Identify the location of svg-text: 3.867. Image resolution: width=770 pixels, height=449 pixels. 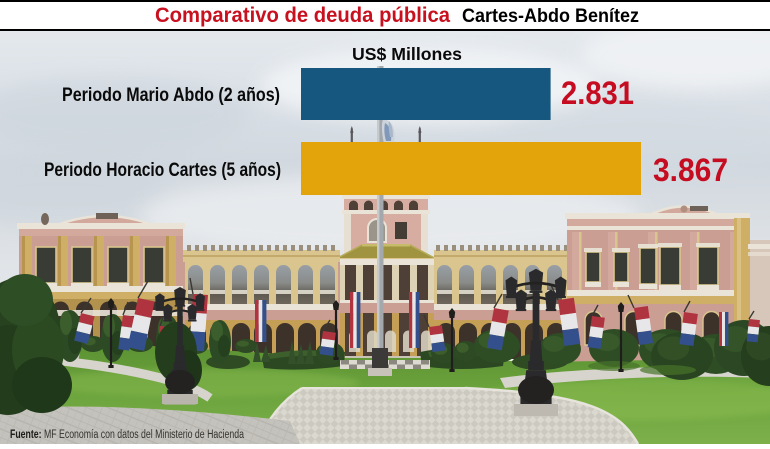
(690, 170).